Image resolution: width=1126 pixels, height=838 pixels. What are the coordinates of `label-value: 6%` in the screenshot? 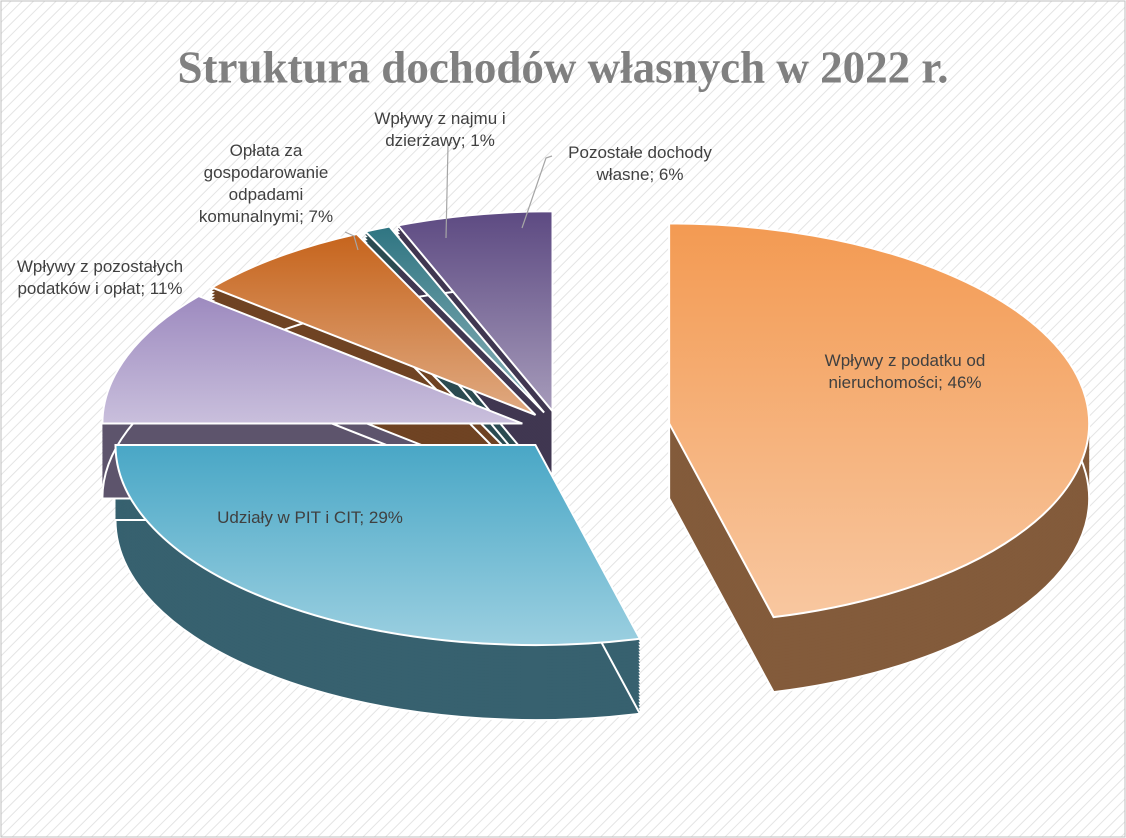 It's located at (671, 174).